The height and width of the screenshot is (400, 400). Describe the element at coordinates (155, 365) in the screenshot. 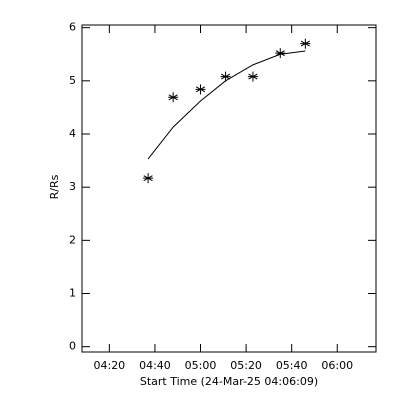

I see `x-tick-label: 04:40` at that location.